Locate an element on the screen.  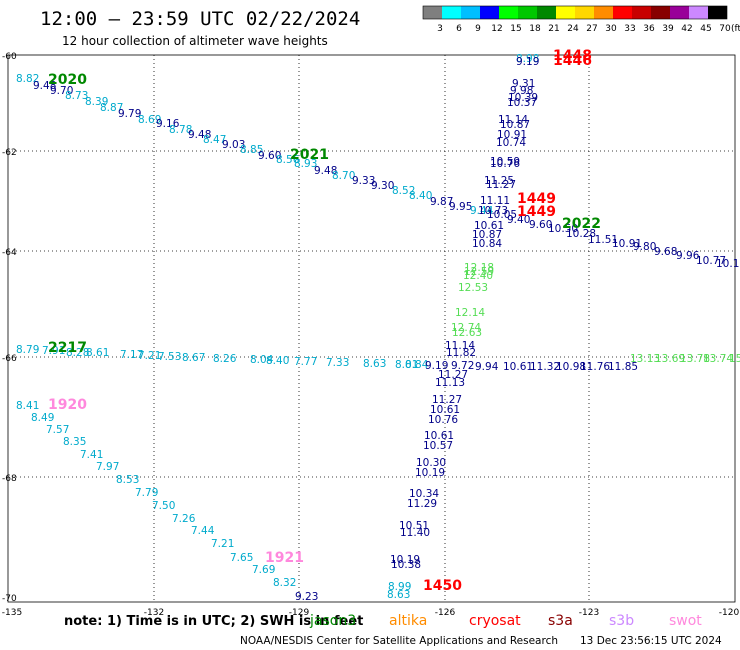
wave-height-value: 7.33 is located at coordinates (337, 363).